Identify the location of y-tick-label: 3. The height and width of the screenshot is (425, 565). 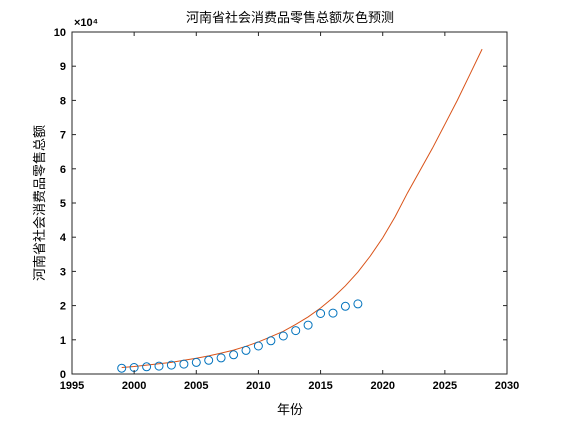
(63, 272).